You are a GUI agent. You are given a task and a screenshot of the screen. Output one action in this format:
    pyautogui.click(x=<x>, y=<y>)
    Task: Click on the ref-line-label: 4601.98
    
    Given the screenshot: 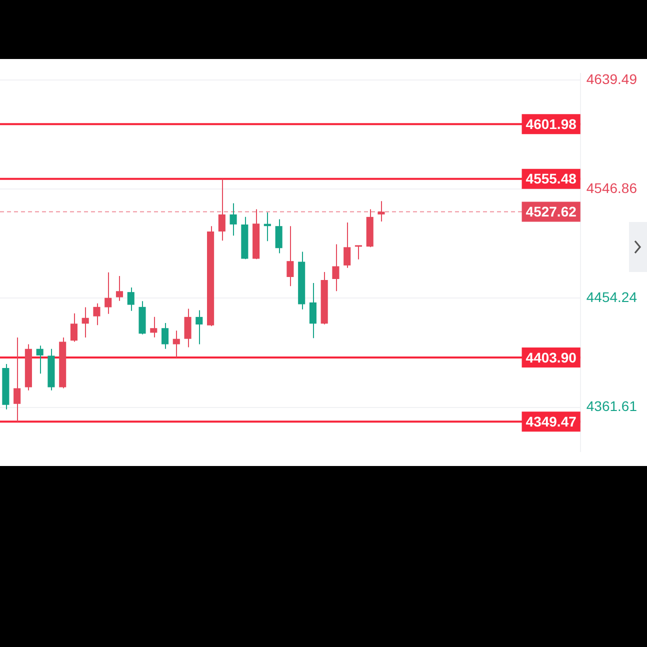 What is the action you would take?
    pyautogui.click(x=551, y=124)
    